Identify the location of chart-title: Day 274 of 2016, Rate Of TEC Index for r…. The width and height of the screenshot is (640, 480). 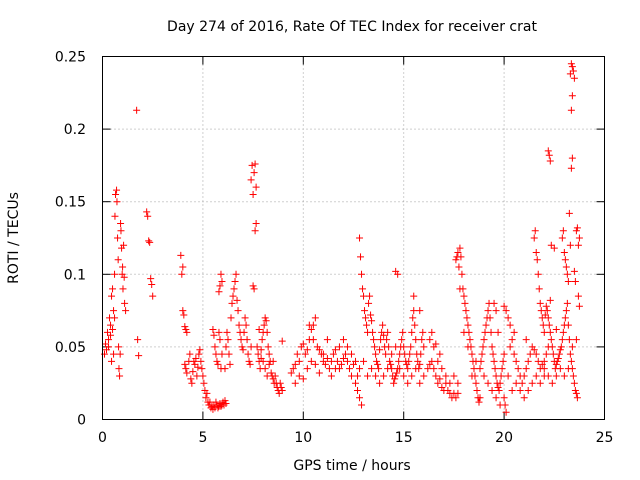
(352, 27).